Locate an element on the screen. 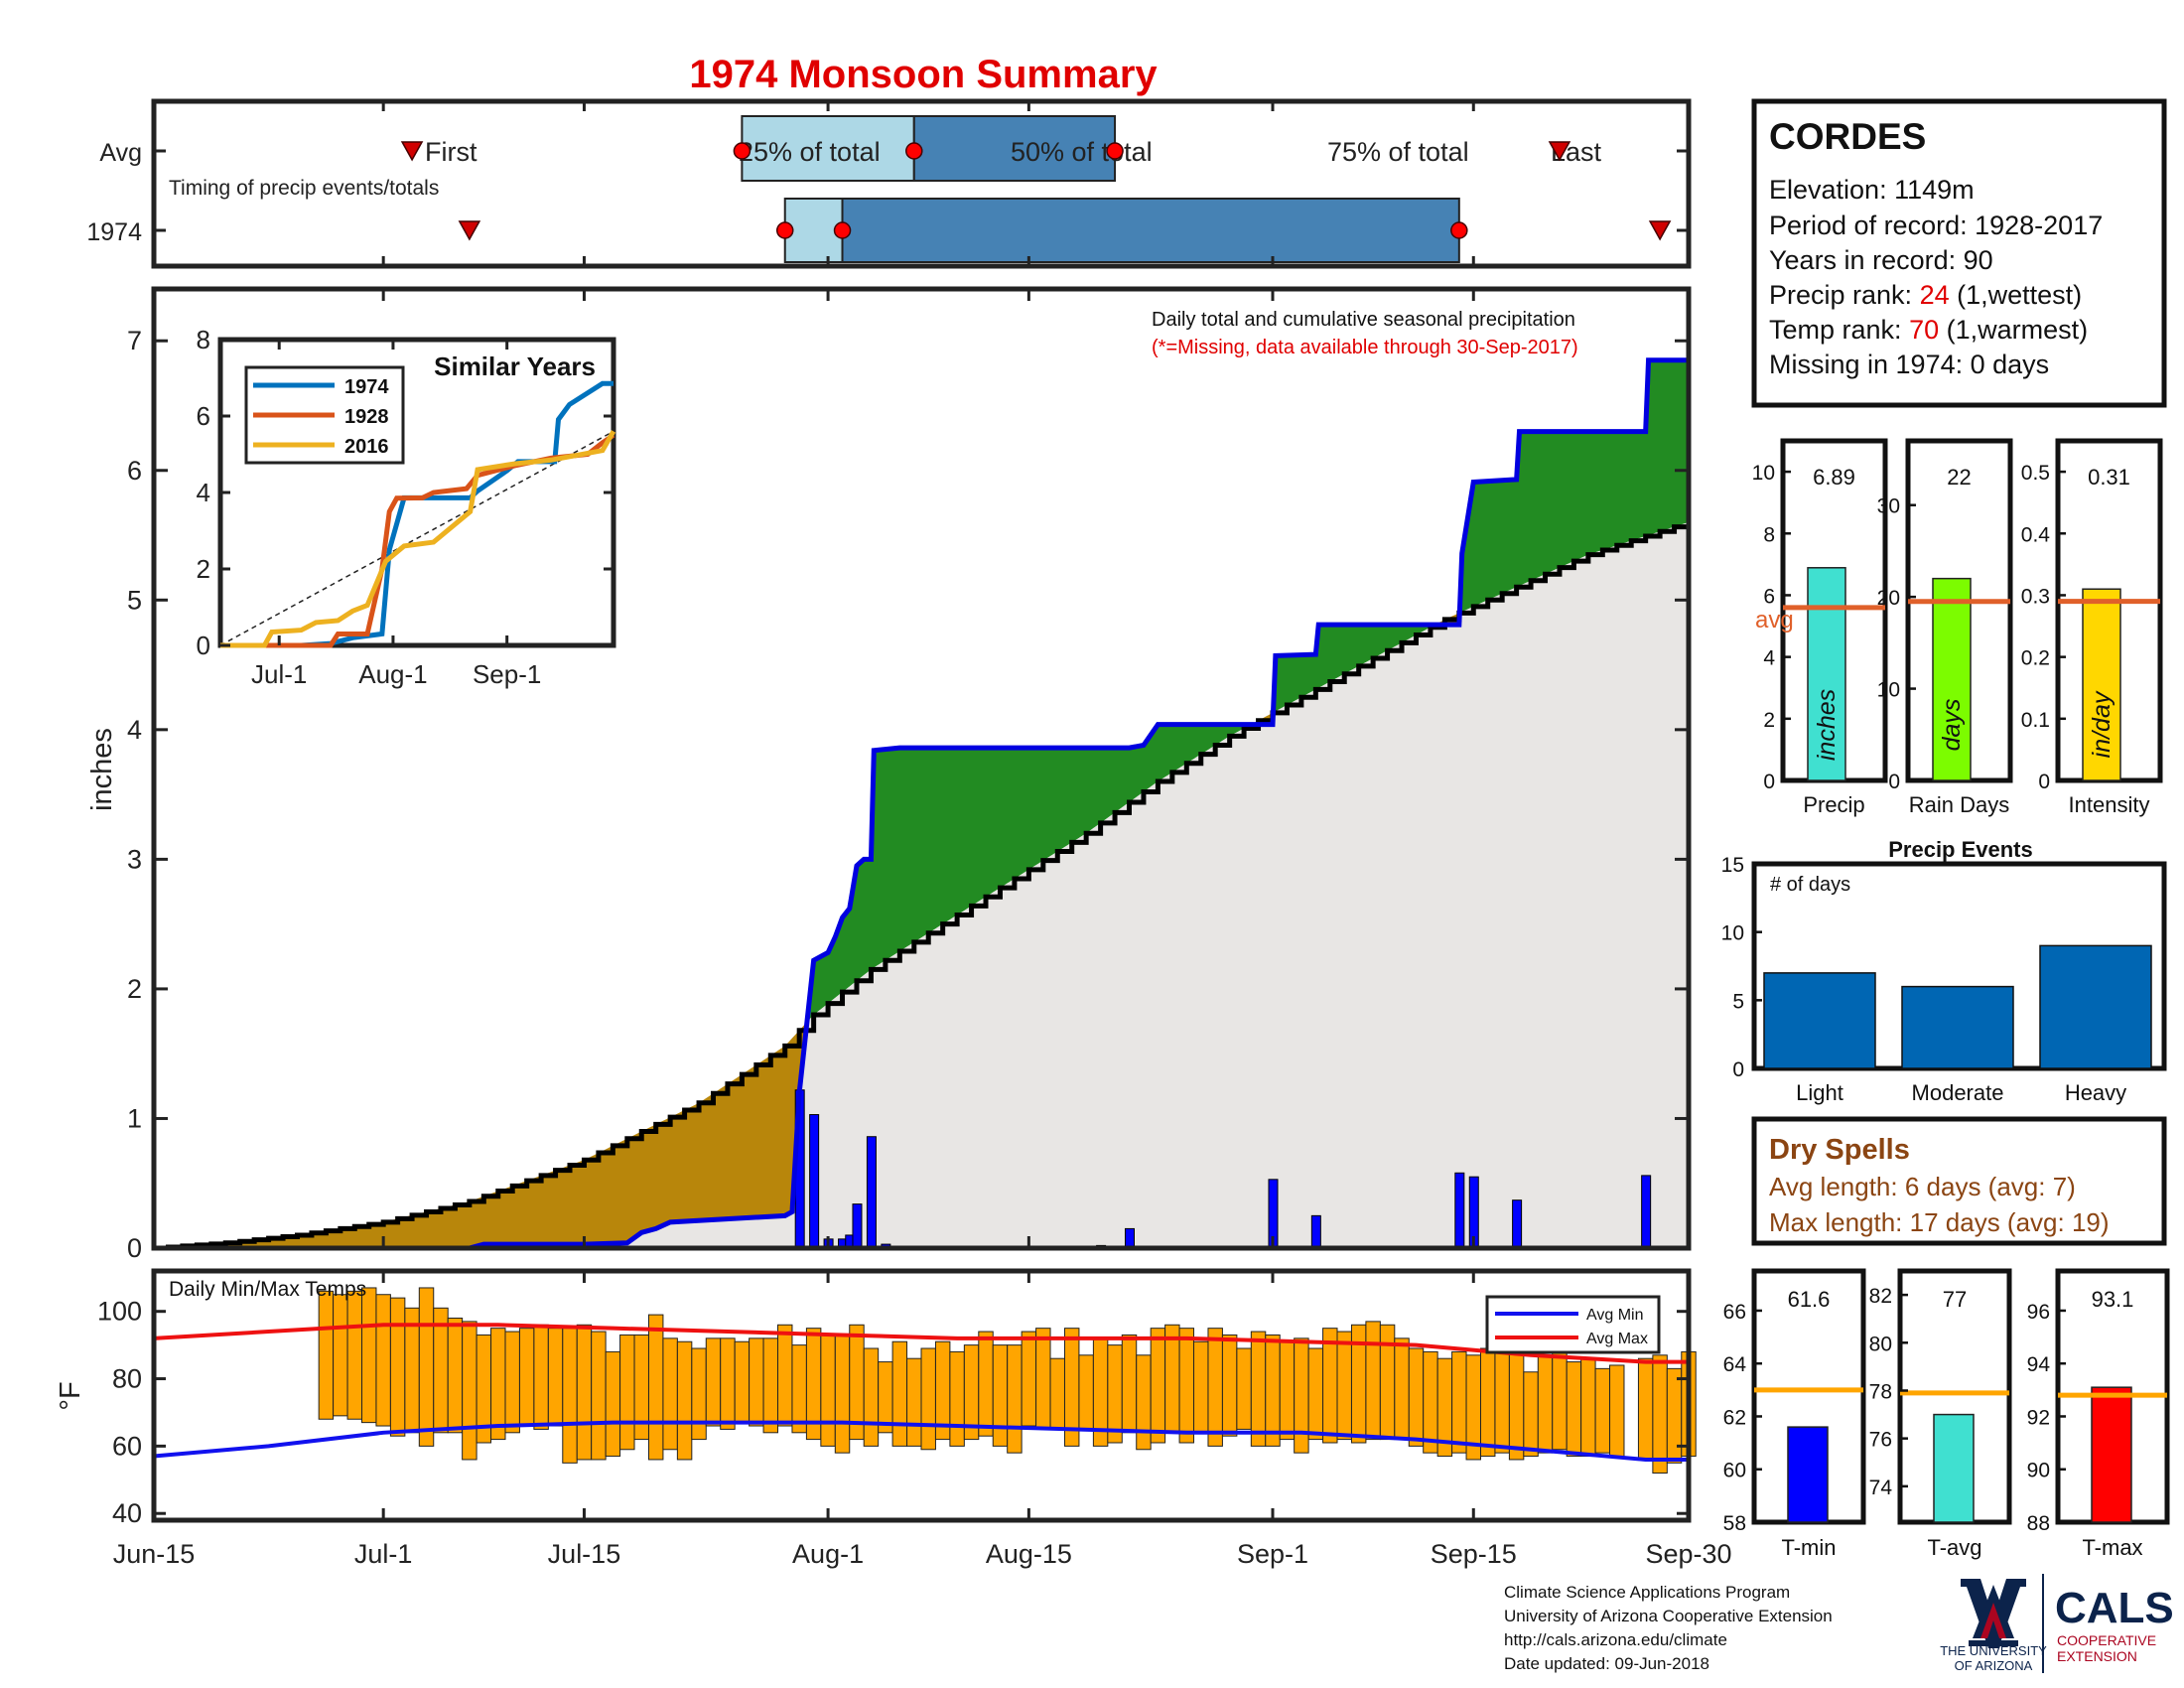 The height and width of the screenshot is (1688, 2184). precip-bar is located at coordinates (1826, 674).